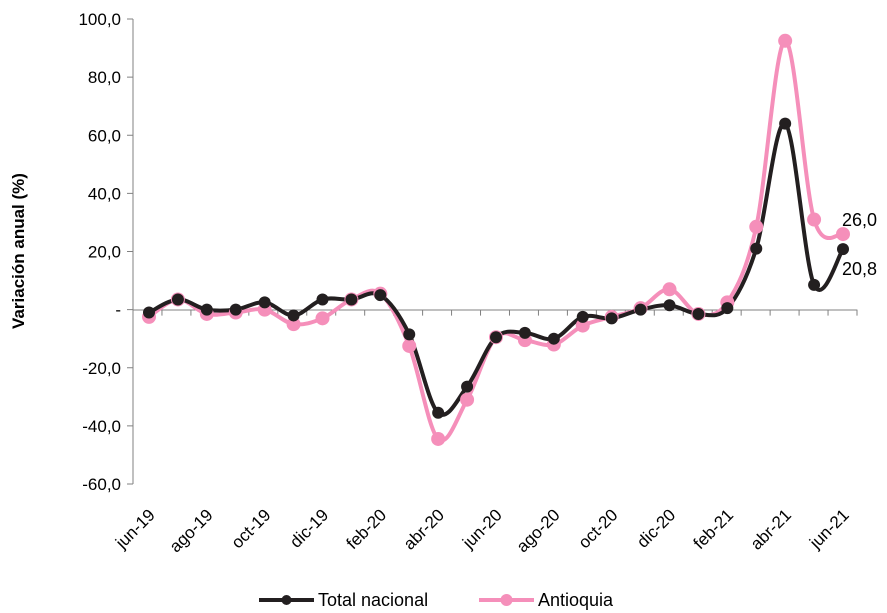 The height and width of the screenshot is (613, 887). What do you see at coordinates (436, 600) in the screenshot?
I see `legend: Total nacional Antioquia` at bounding box center [436, 600].